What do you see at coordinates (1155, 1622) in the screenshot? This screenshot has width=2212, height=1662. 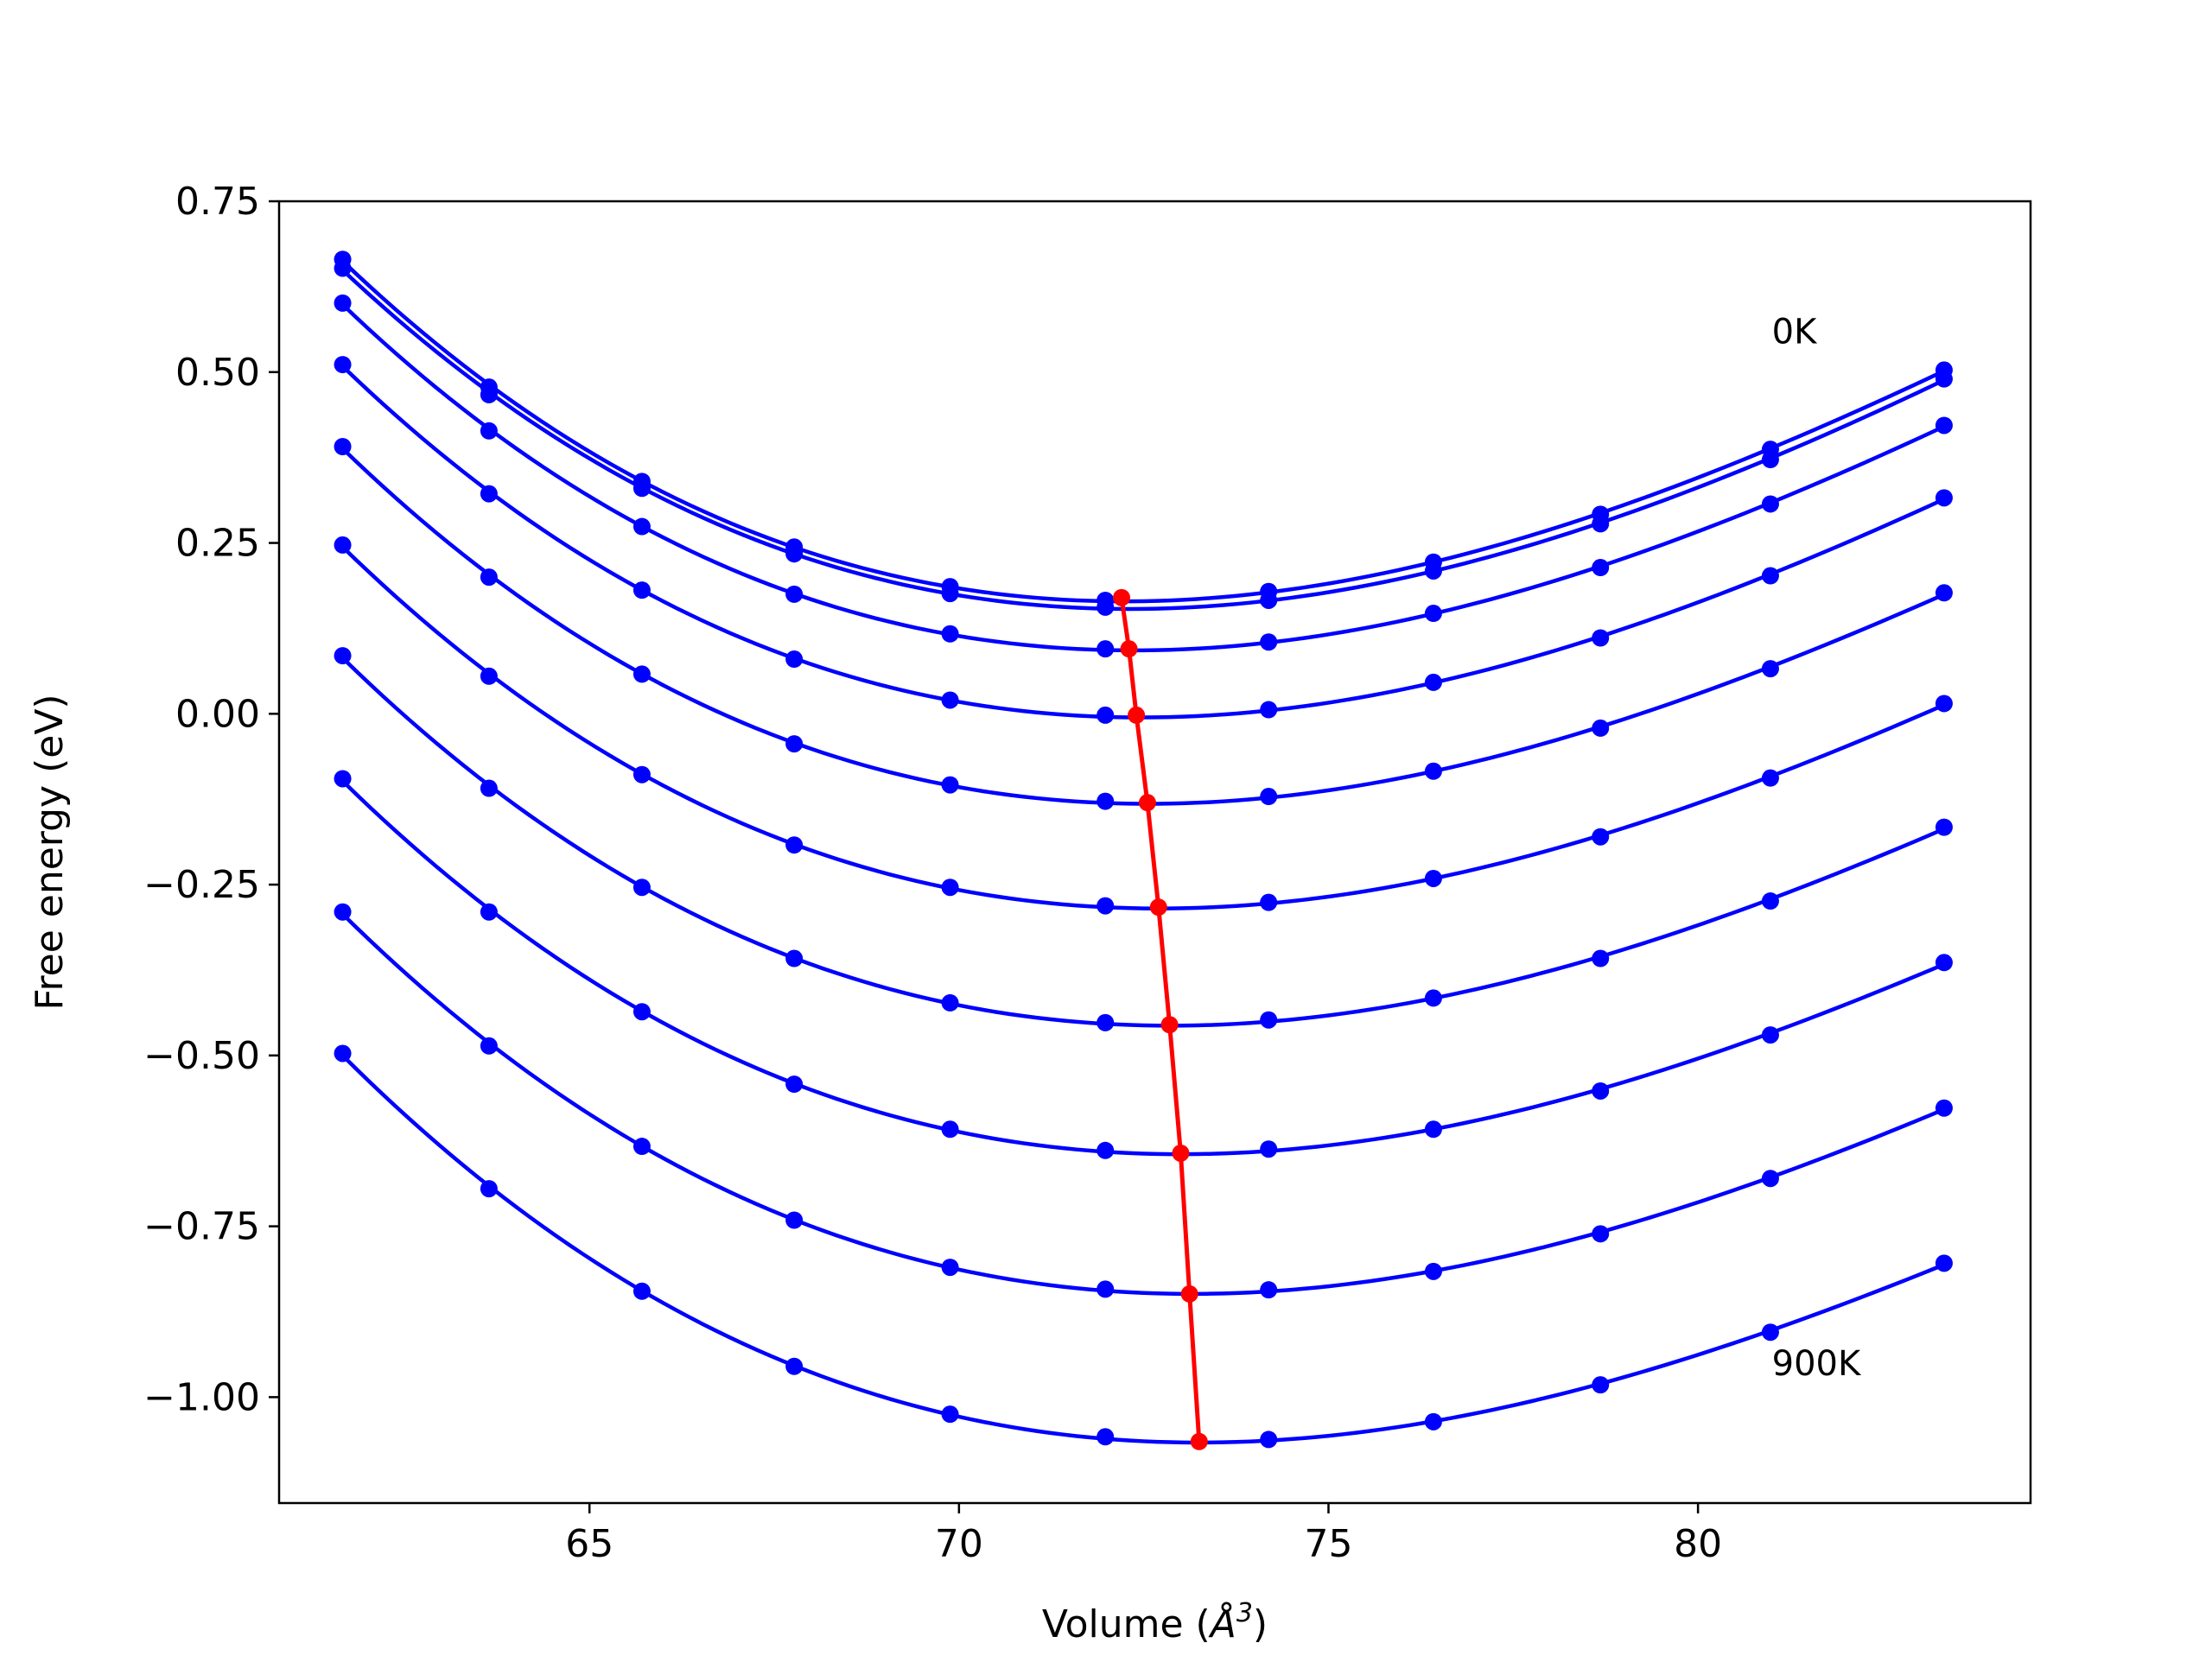 I see `x-axis-label: Volume (Å3)` at bounding box center [1155, 1622].